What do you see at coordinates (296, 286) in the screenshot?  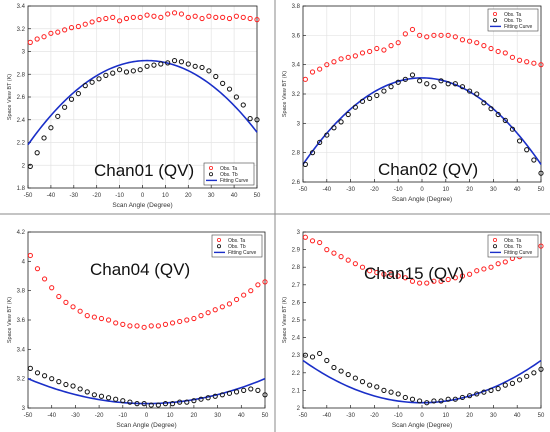 I see `y-tick-label: 2.7` at bounding box center [296, 286].